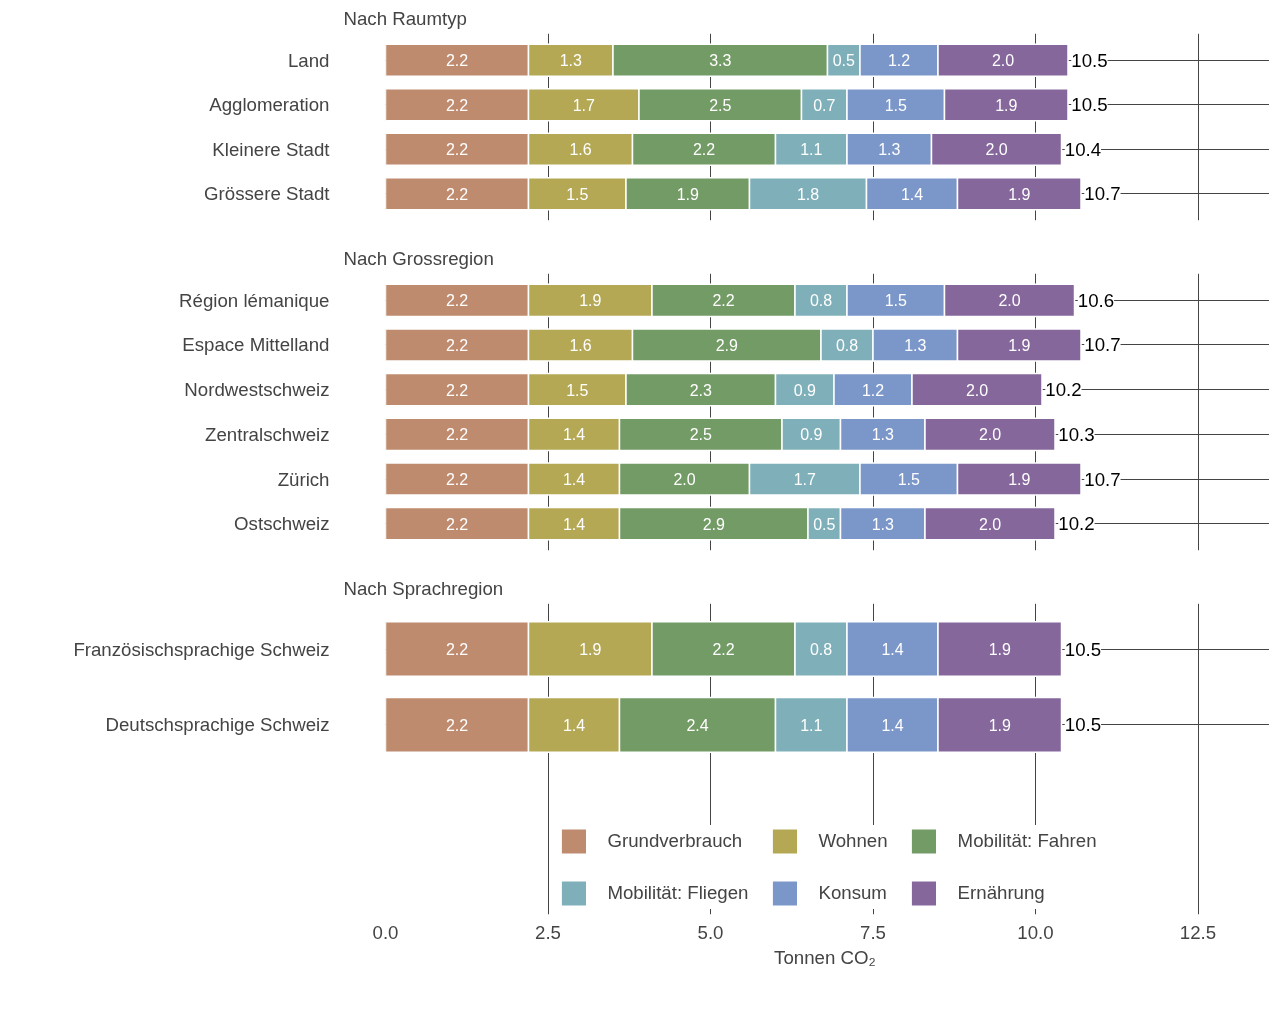  I want to click on legend-label: Mobilität: Fahren, so click(1027, 841).